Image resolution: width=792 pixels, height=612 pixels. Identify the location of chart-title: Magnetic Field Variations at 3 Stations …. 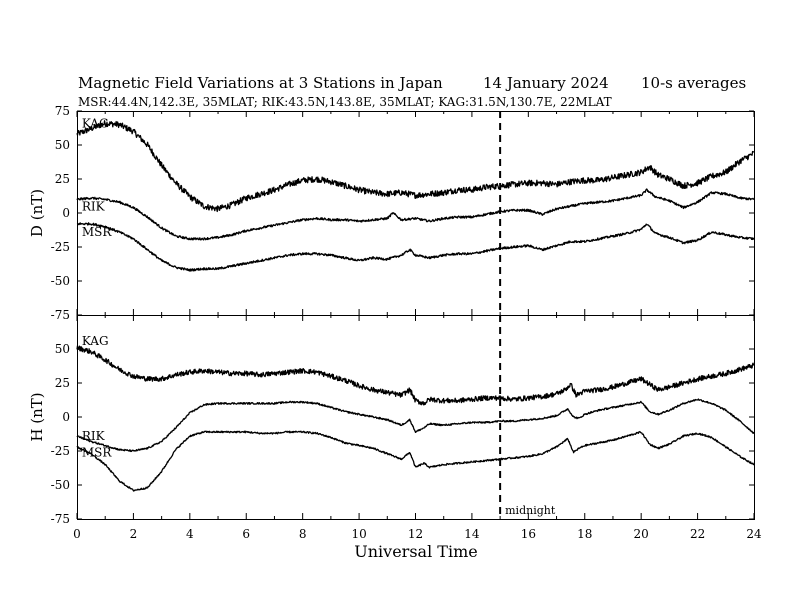
(260, 83).